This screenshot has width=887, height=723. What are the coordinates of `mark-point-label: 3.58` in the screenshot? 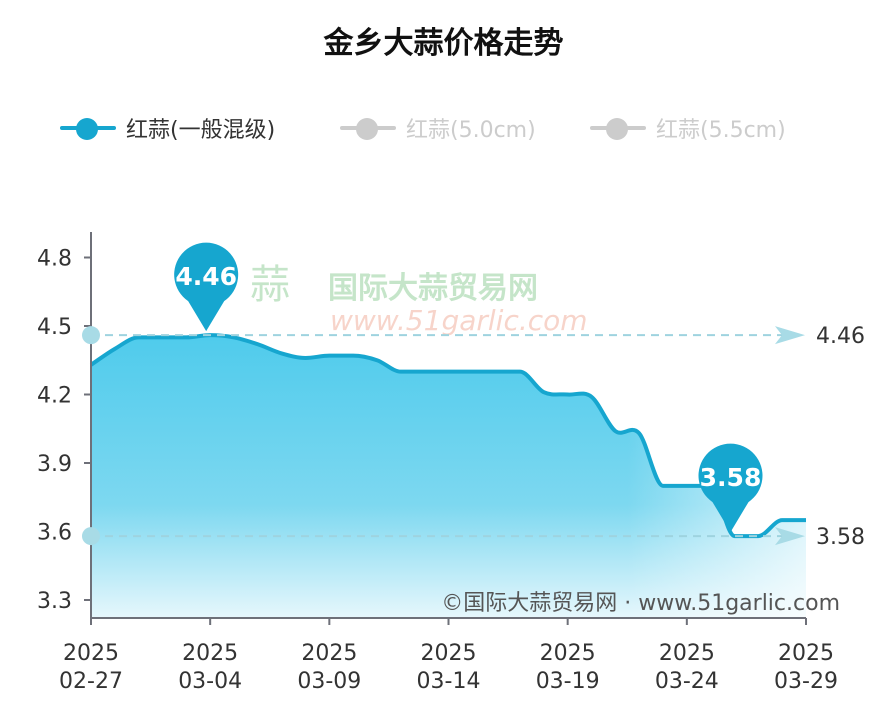 It's located at (731, 477).